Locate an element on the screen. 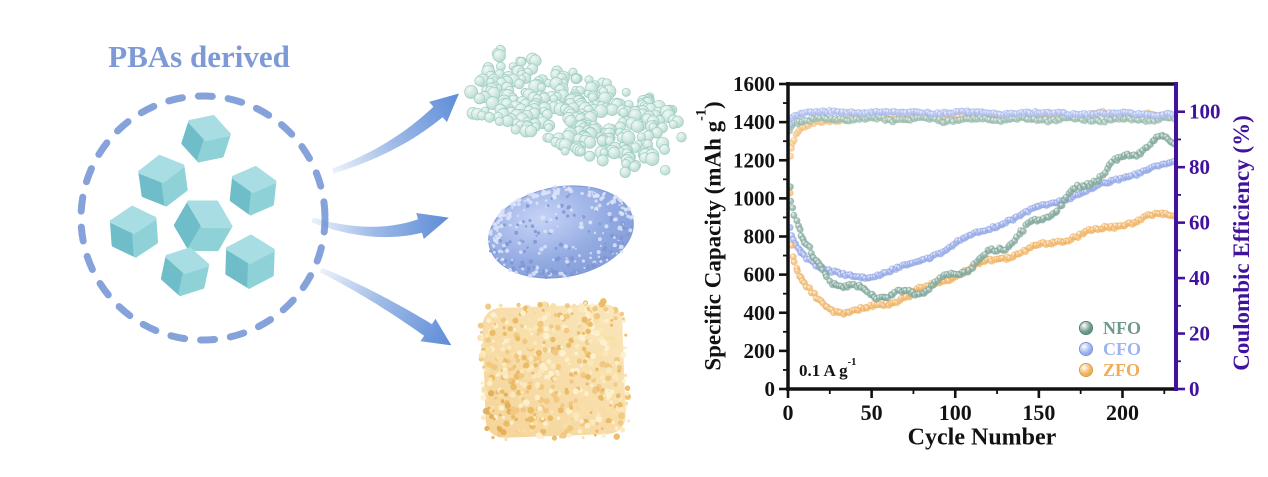  legend-marker-ZFO-icon is located at coordinates (1086, 370).